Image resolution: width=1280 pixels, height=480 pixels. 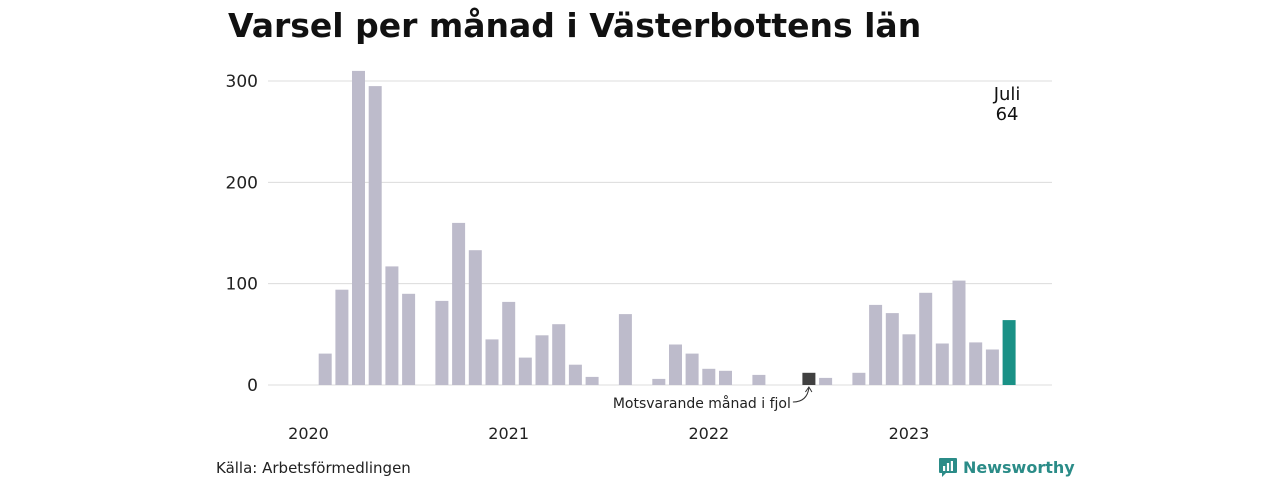 What do you see at coordinates (1007, 114) in the screenshot?
I see `highlight-value-label: 64` at bounding box center [1007, 114].